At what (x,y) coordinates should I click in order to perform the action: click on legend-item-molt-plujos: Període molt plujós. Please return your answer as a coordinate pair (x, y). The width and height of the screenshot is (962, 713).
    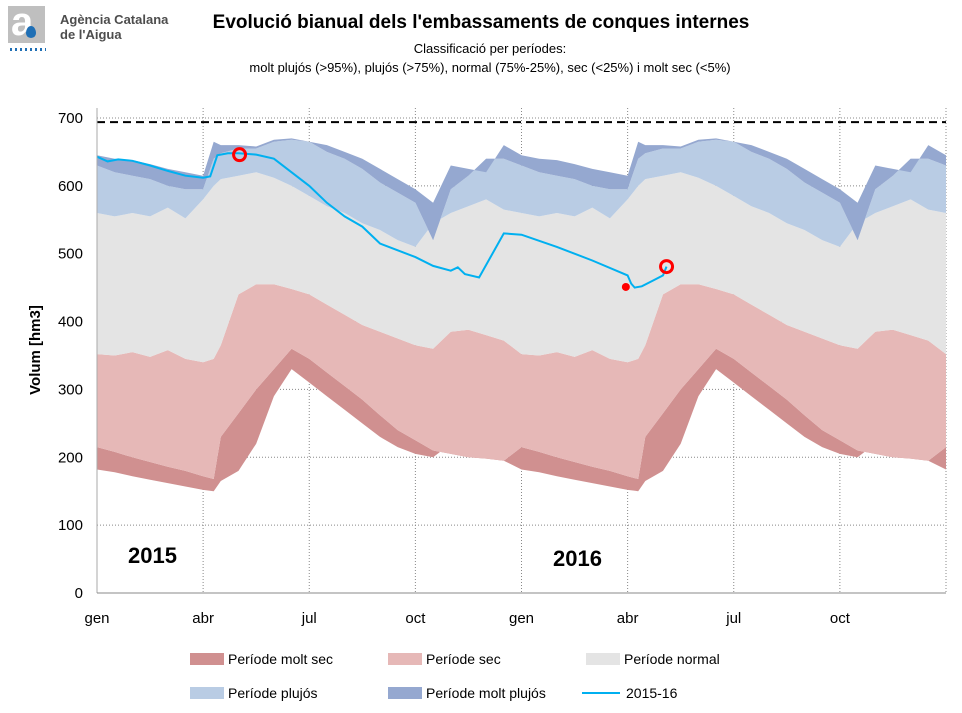
    Looking at the image, I should click on (467, 693).